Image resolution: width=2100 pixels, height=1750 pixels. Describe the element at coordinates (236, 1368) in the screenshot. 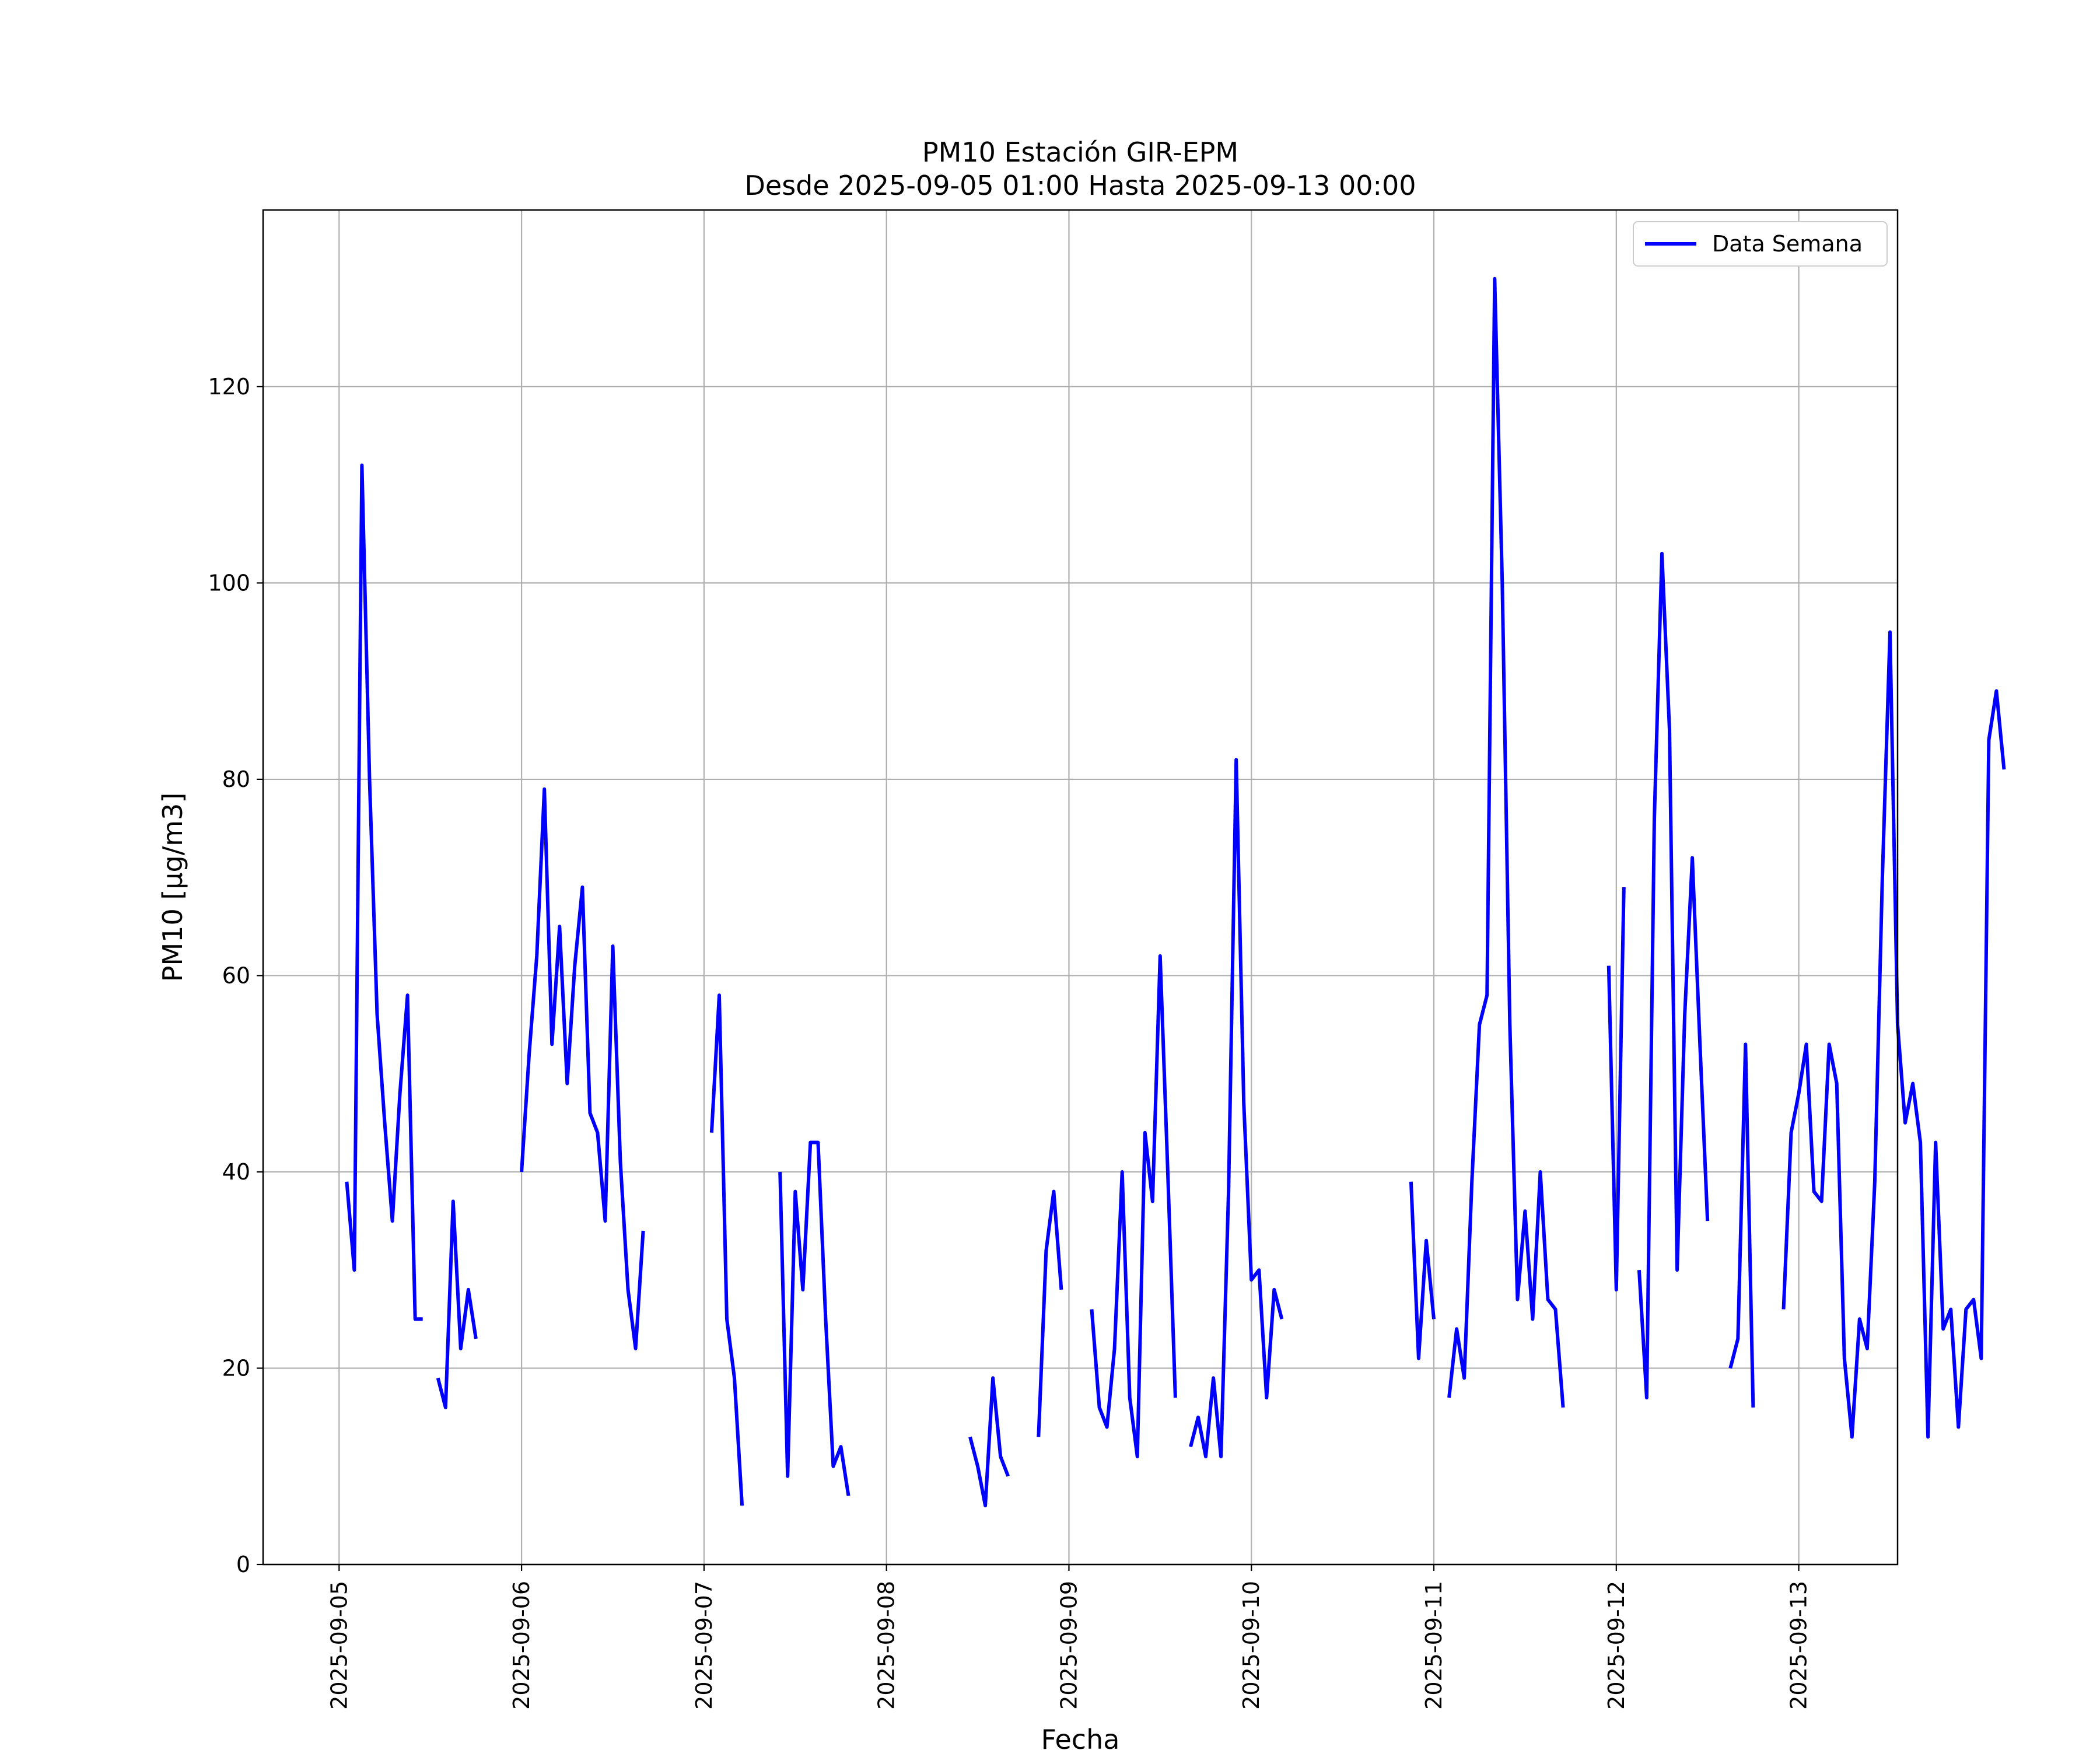

I see `y-tick-label: 20` at that location.